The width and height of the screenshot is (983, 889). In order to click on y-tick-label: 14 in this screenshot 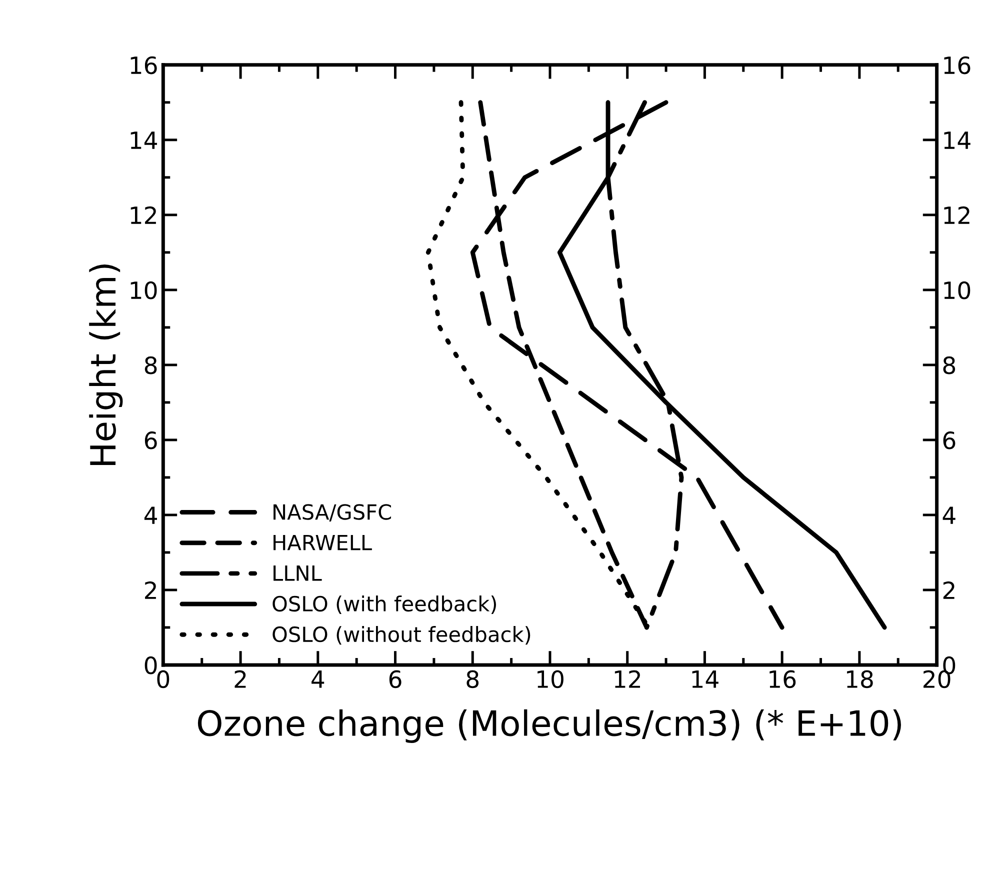, I will do `click(143, 140)`.